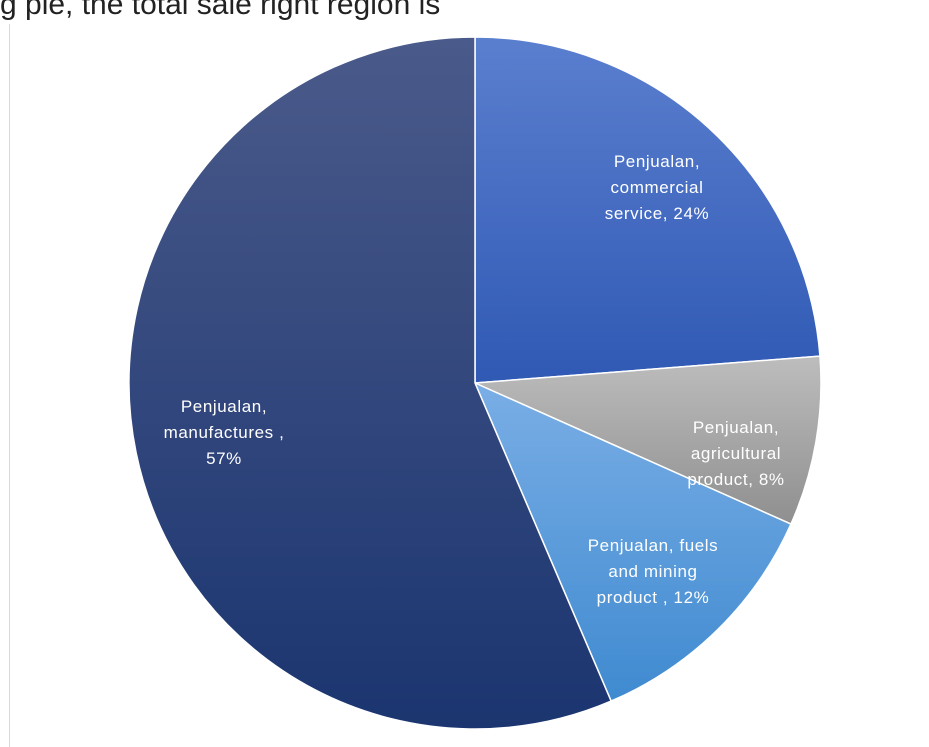 This screenshot has height=747, width=929. Describe the element at coordinates (220, 10) in the screenshot. I see `caption-fragment: g pie, the total sale right region is` at that location.